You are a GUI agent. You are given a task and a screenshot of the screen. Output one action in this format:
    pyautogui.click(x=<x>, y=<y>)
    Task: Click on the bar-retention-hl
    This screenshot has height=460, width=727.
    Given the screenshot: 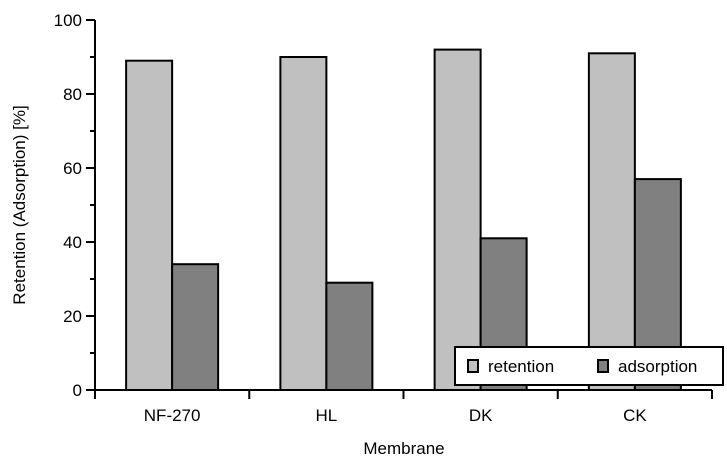 What is the action you would take?
    pyautogui.click(x=303, y=223)
    